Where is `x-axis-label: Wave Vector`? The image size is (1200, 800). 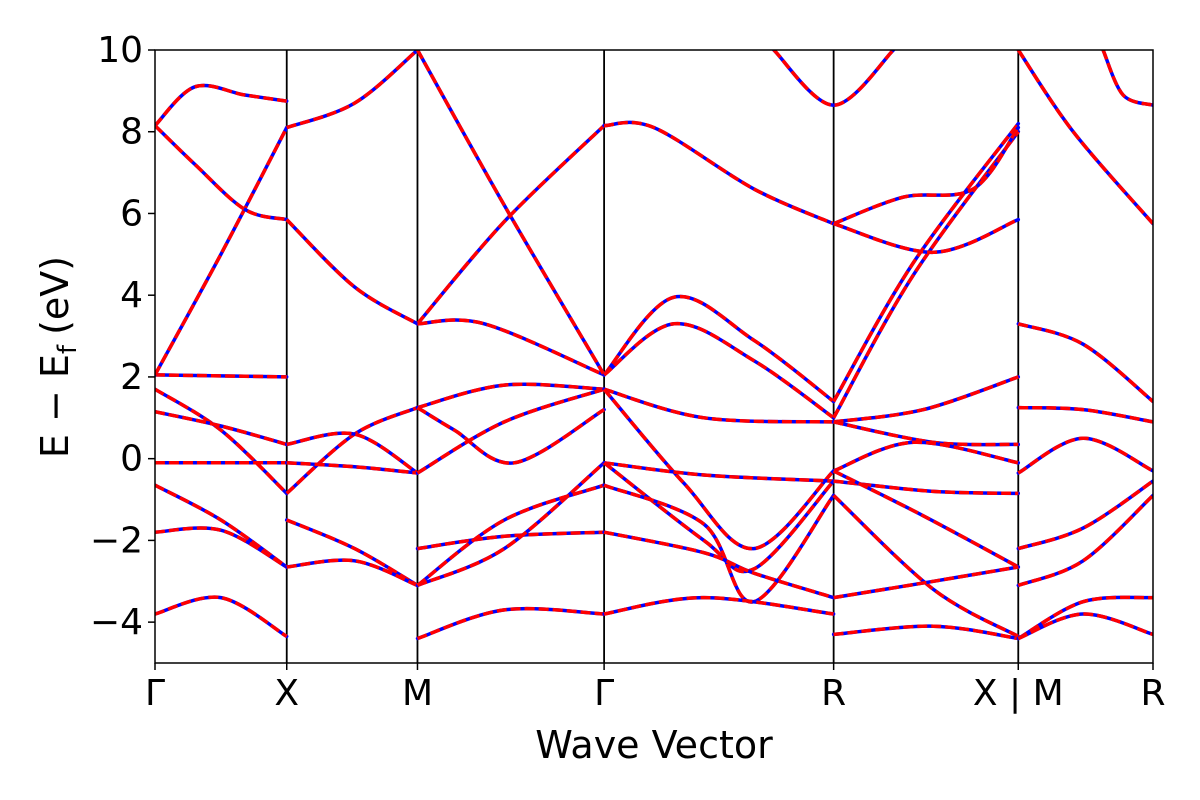 x-axis-label: Wave Vector is located at coordinates (654, 745).